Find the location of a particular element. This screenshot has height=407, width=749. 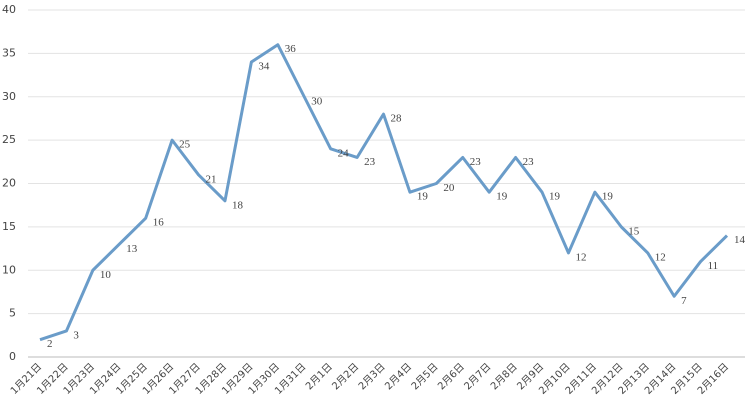

x-tick-label: 2月2日 is located at coordinates (346, 377).